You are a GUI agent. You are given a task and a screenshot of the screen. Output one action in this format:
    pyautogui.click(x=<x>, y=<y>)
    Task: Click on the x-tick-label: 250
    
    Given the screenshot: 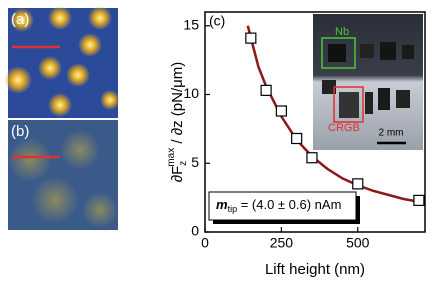 What is the action you would take?
    pyautogui.click(x=282, y=243)
    